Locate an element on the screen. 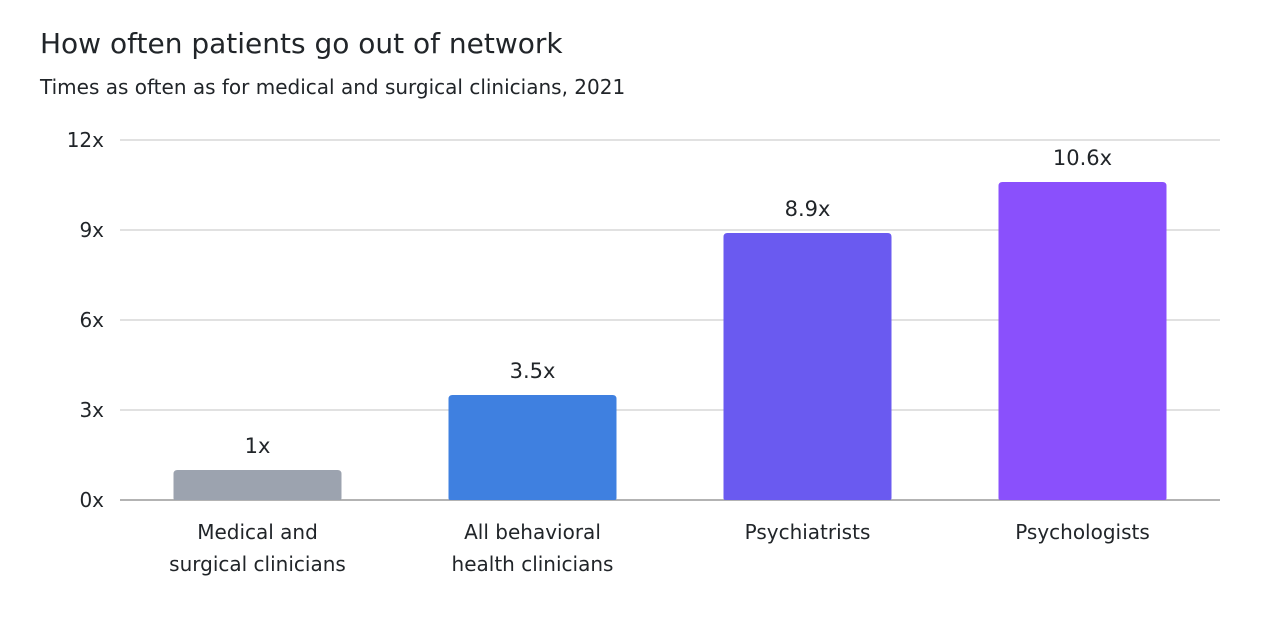  y-tick-label: 12x is located at coordinates (85, 140).